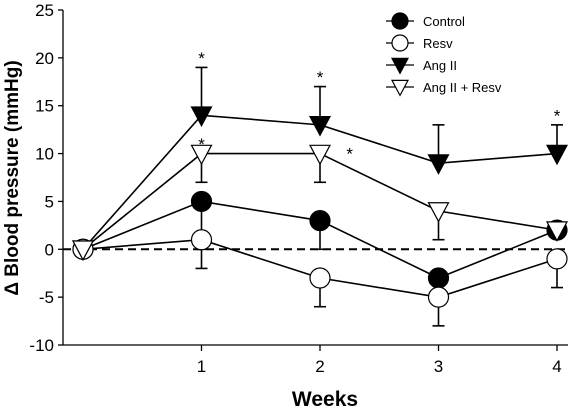  I want to click on y-axis-title: Δ Blood pressure (mmHg), so click(12, 177).